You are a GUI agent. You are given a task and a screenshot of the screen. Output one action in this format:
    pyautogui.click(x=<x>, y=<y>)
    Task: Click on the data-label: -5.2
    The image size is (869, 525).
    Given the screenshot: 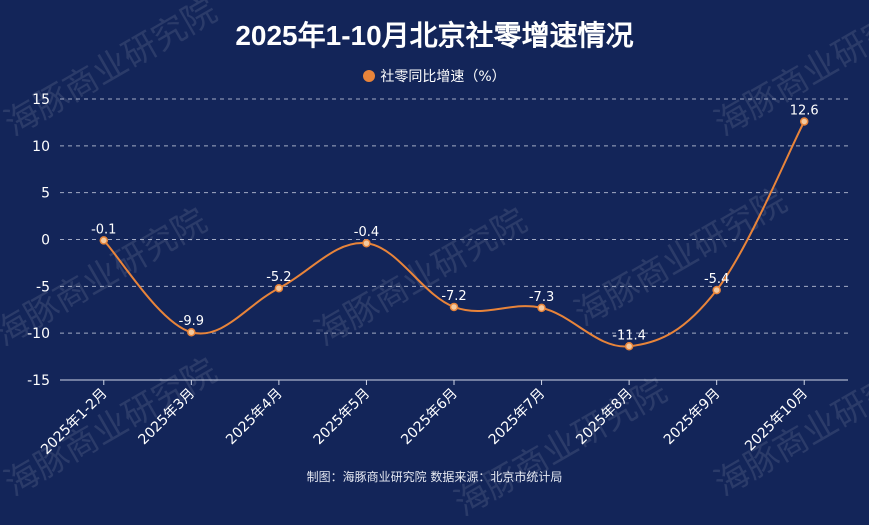 What is the action you would take?
    pyautogui.click(x=278, y=277)
    